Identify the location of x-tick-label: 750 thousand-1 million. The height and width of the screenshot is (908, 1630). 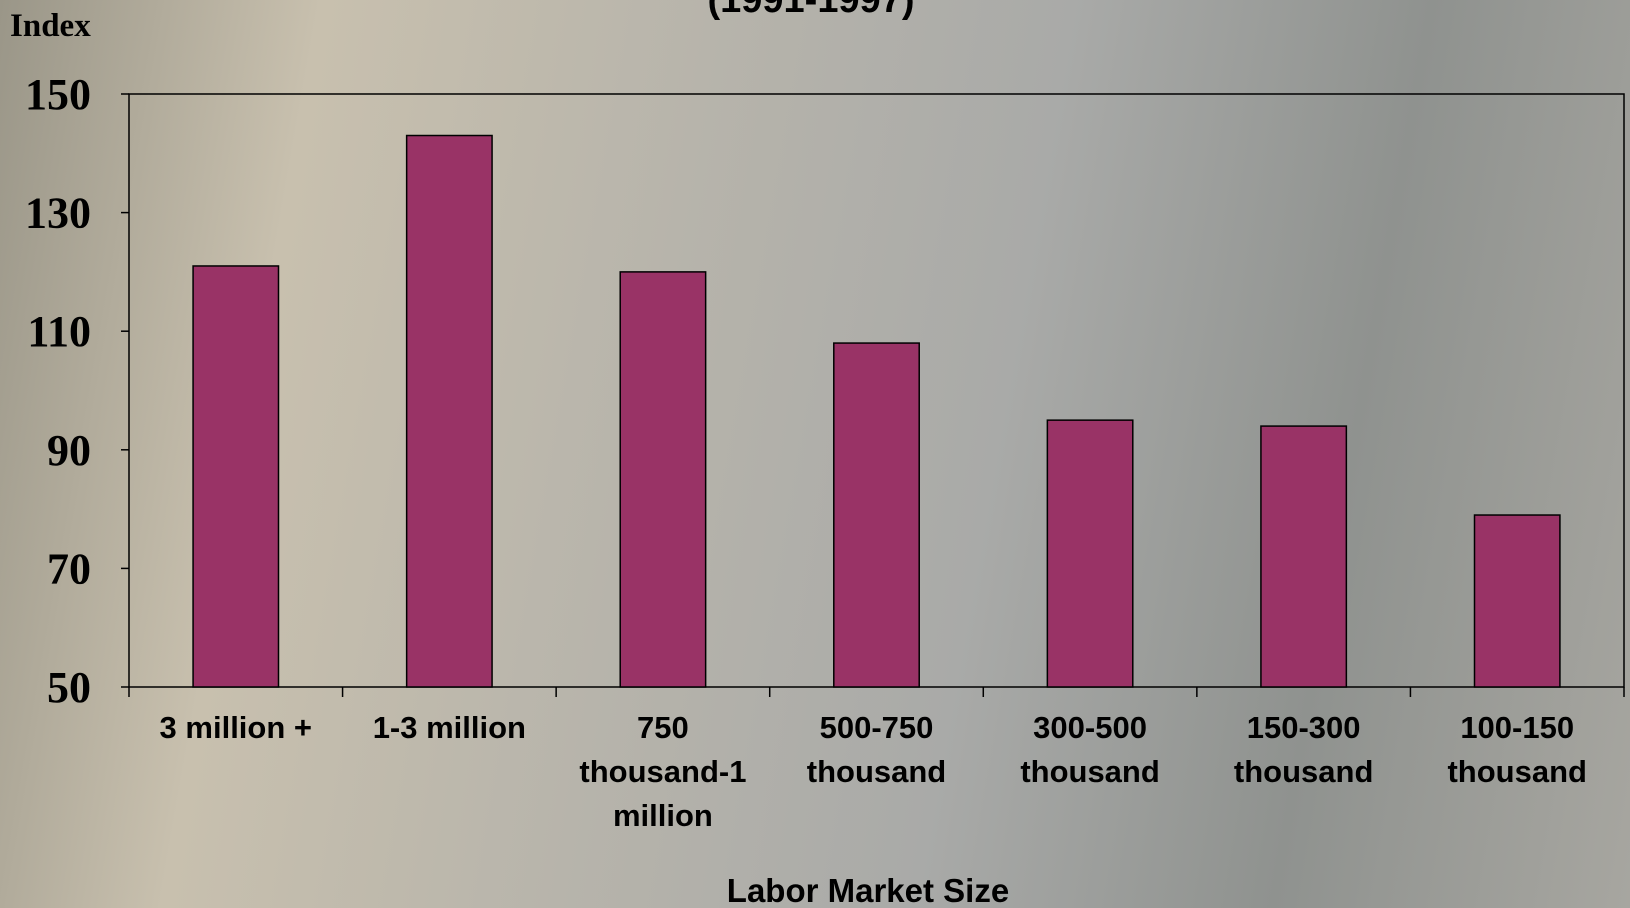
(663, 771).